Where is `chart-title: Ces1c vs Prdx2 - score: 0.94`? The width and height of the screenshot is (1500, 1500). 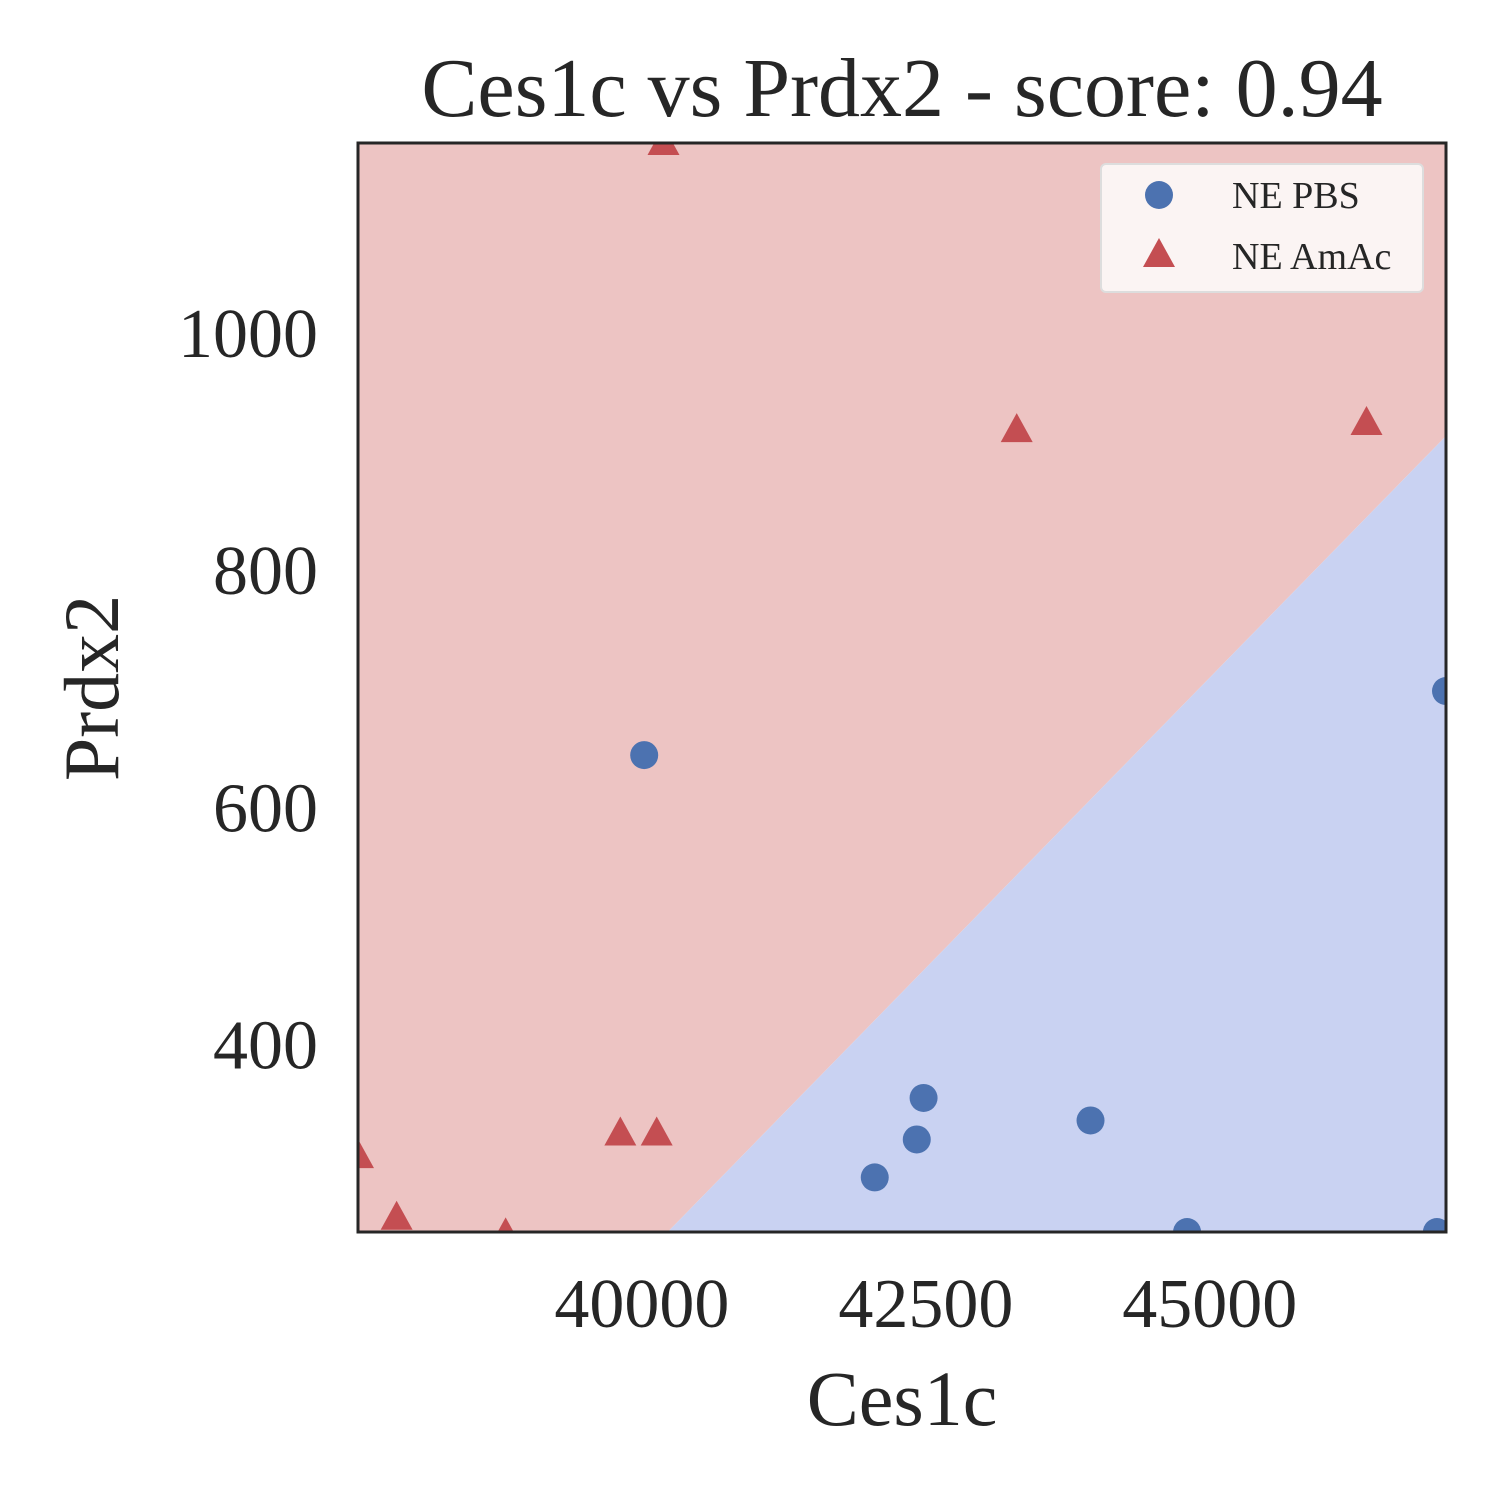 chart-title: Ces1c vs Prdx2 - score: 0.94 is located at coordinates (901, 88).